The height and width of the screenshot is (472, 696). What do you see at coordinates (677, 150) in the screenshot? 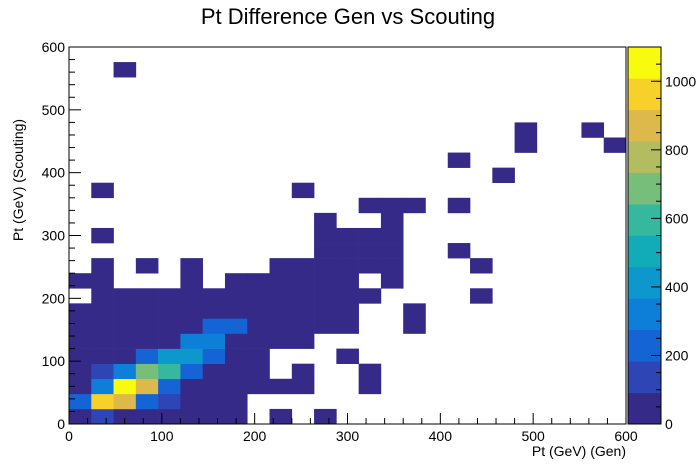
I see `z-tick-label: 800` at bounding box center [677, 150].